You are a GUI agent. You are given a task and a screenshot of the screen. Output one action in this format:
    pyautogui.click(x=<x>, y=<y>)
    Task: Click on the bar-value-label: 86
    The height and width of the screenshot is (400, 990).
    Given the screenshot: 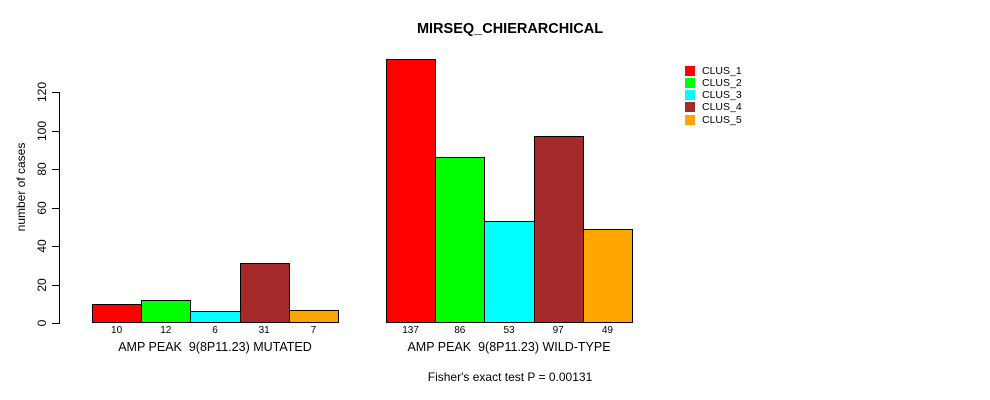 What is the action you would take?
    pyautogui.click(x=460, y=330)
    